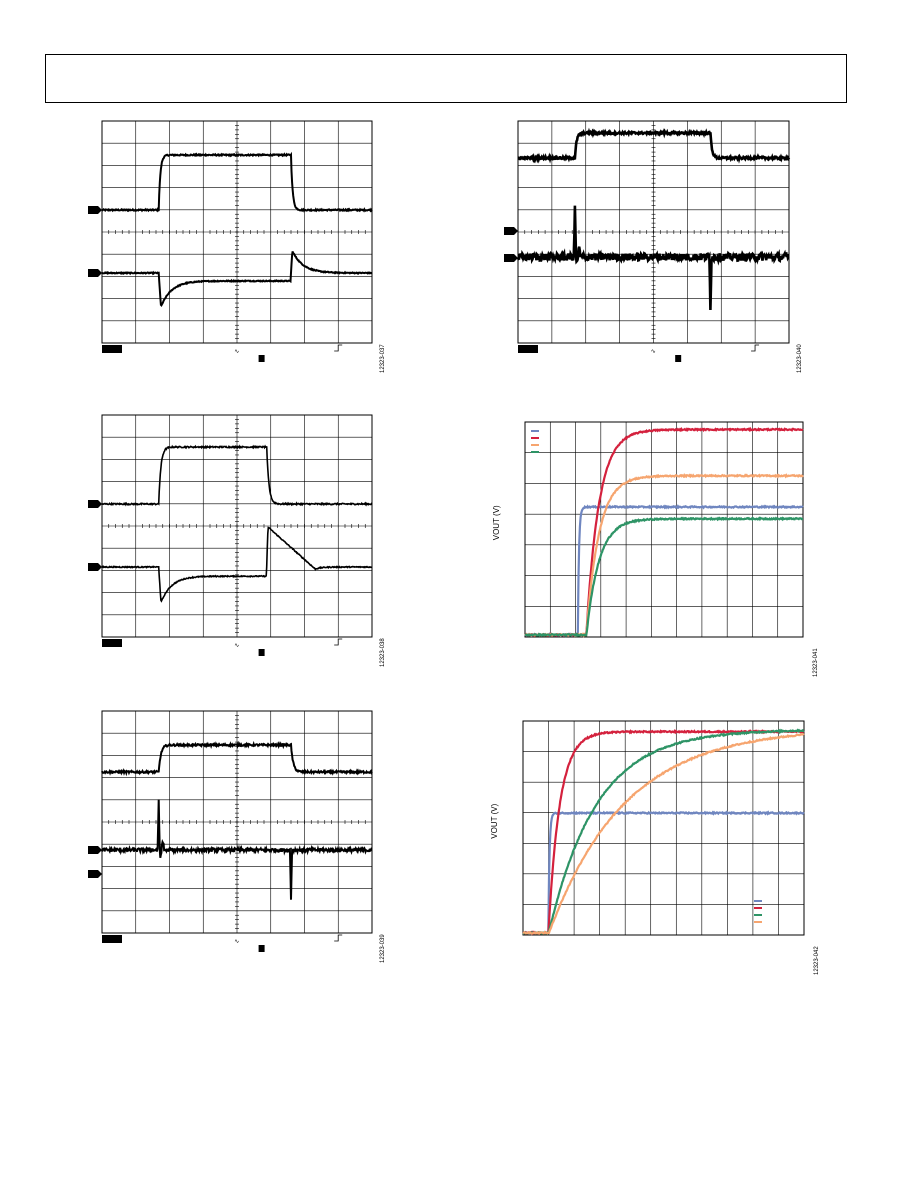  I want to click on figure-id: 12323-037, so click(383, 358).